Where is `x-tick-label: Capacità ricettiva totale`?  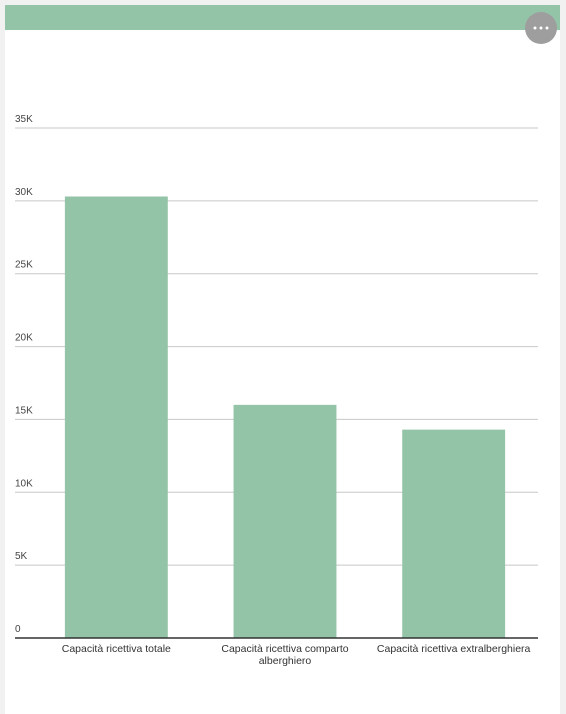 x-tick-label: Capacità ricettiva totale is located at coordinates (116, 649).